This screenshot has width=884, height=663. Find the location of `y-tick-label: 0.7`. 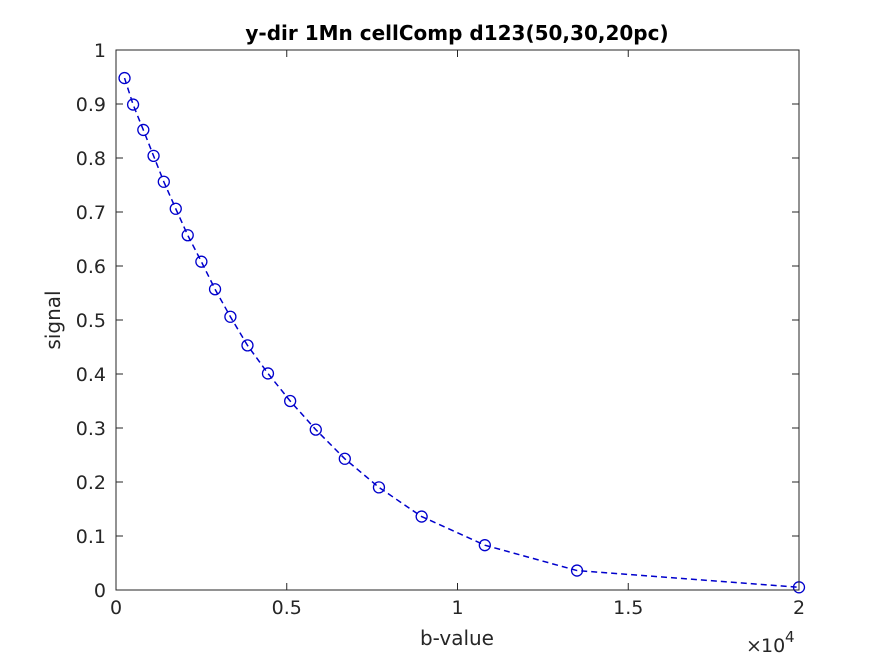

y-tick-label: 0.7 is located at coordinates (91, 213).